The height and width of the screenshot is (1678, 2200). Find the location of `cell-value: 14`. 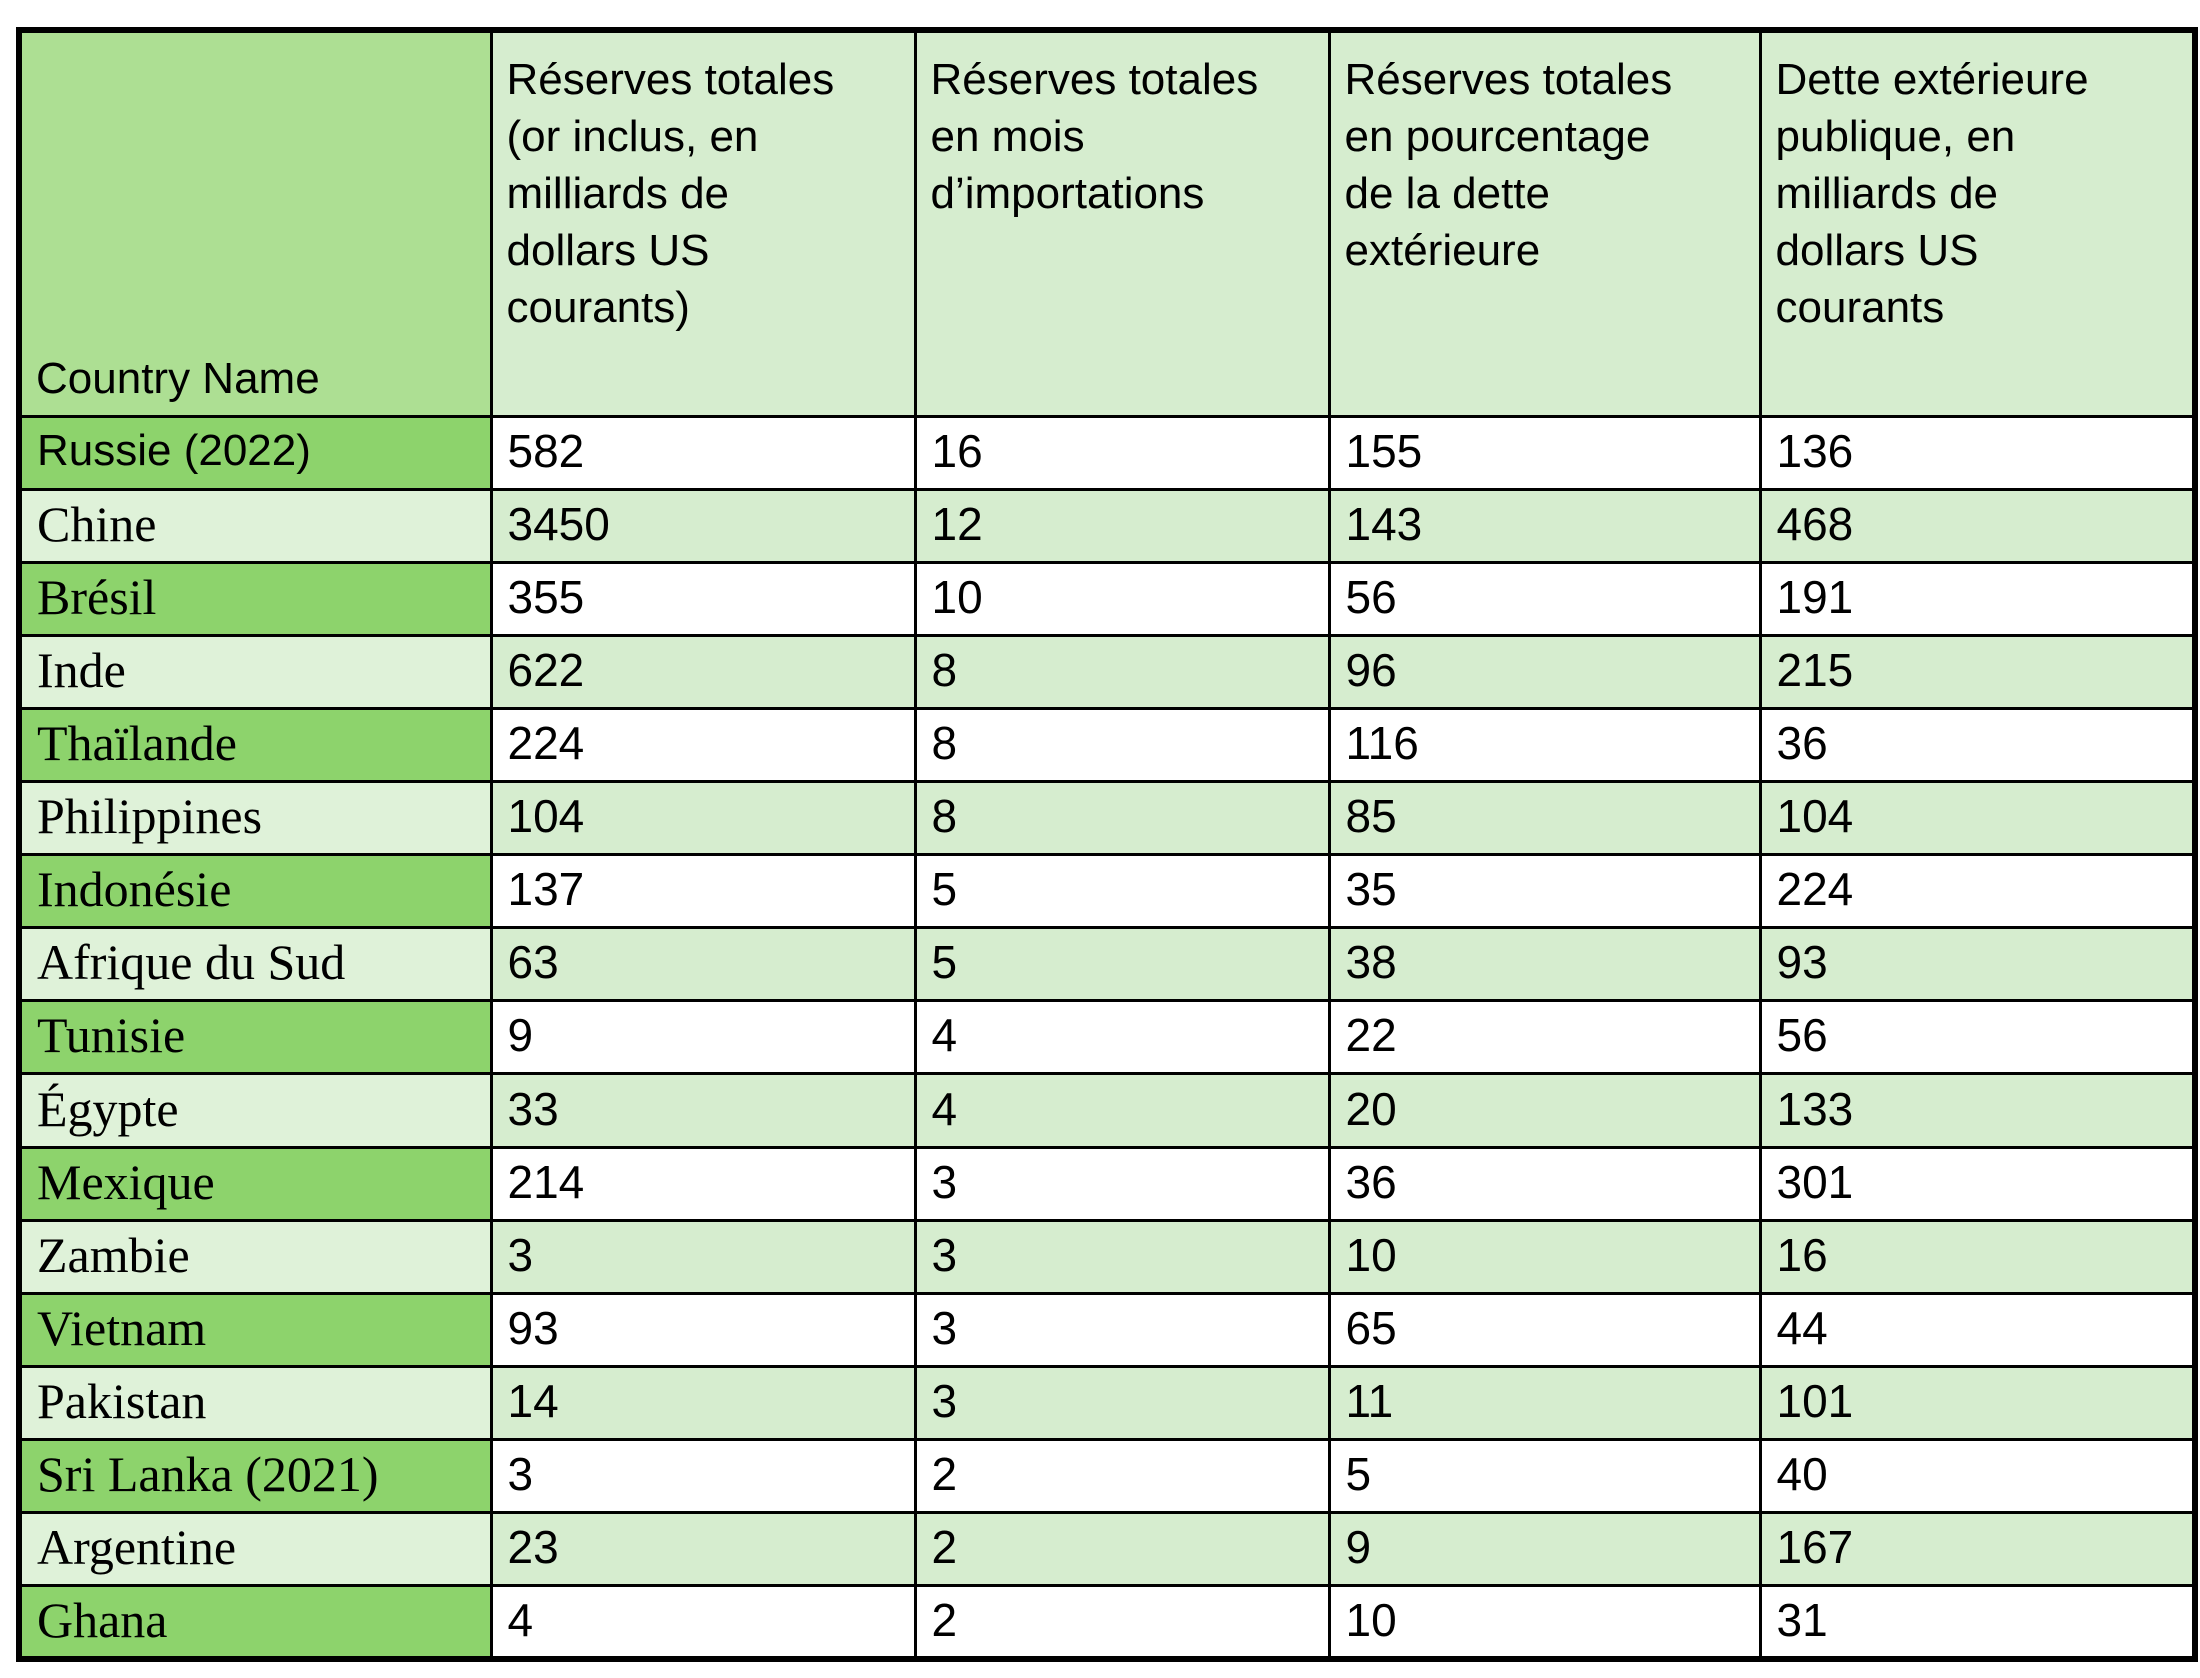

cell-value: 14 is located at coordinates (703, 1403).